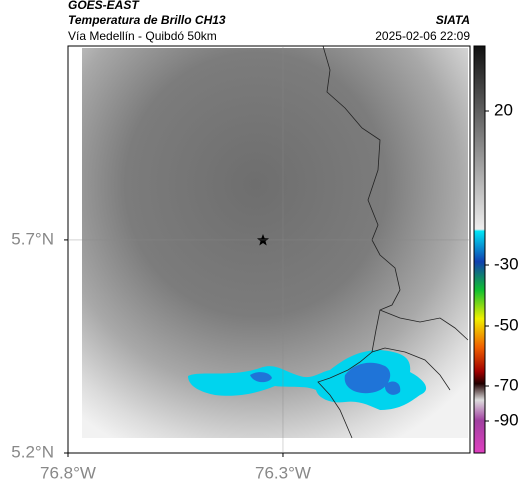 Image resolution: width=526 pixels, height=496 pixels. I want to click on colorbar, so click(479, 249).